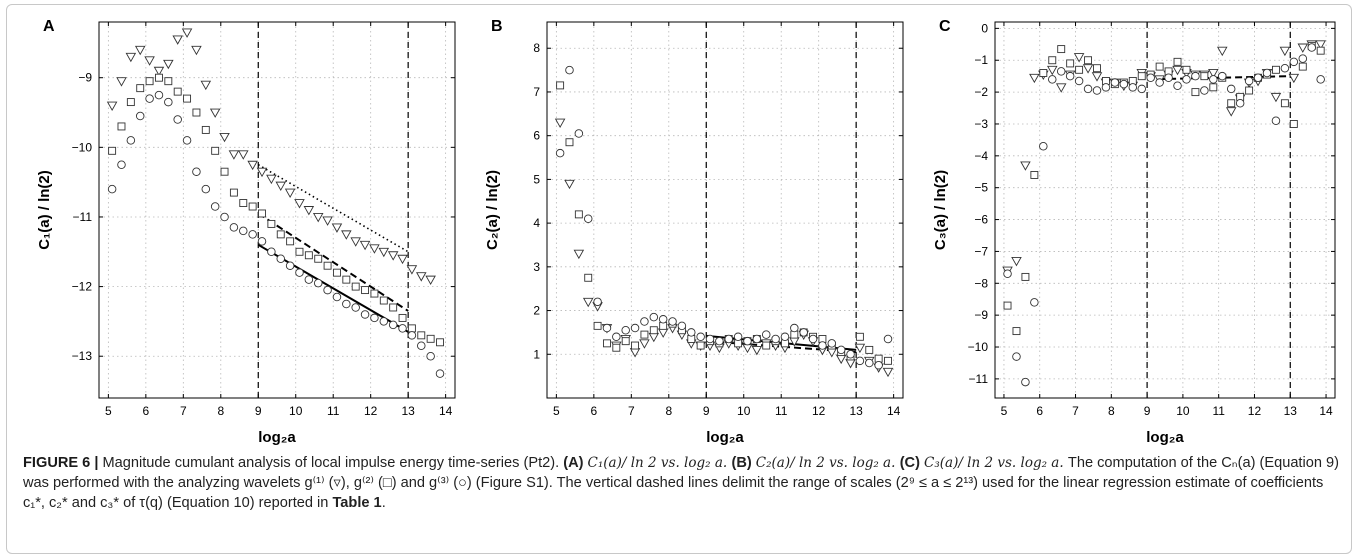 This screenshot has height=559, width=1358. Describe the element at coordinates (357, 503) in the screenshot. I see `table-1-link: Table 1` at that location.